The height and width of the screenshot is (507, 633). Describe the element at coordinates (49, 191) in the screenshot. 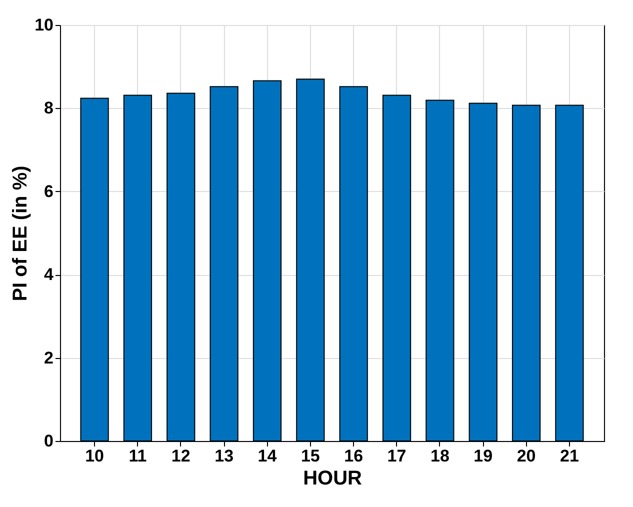

I see `y-tick-label: 6` at that location.